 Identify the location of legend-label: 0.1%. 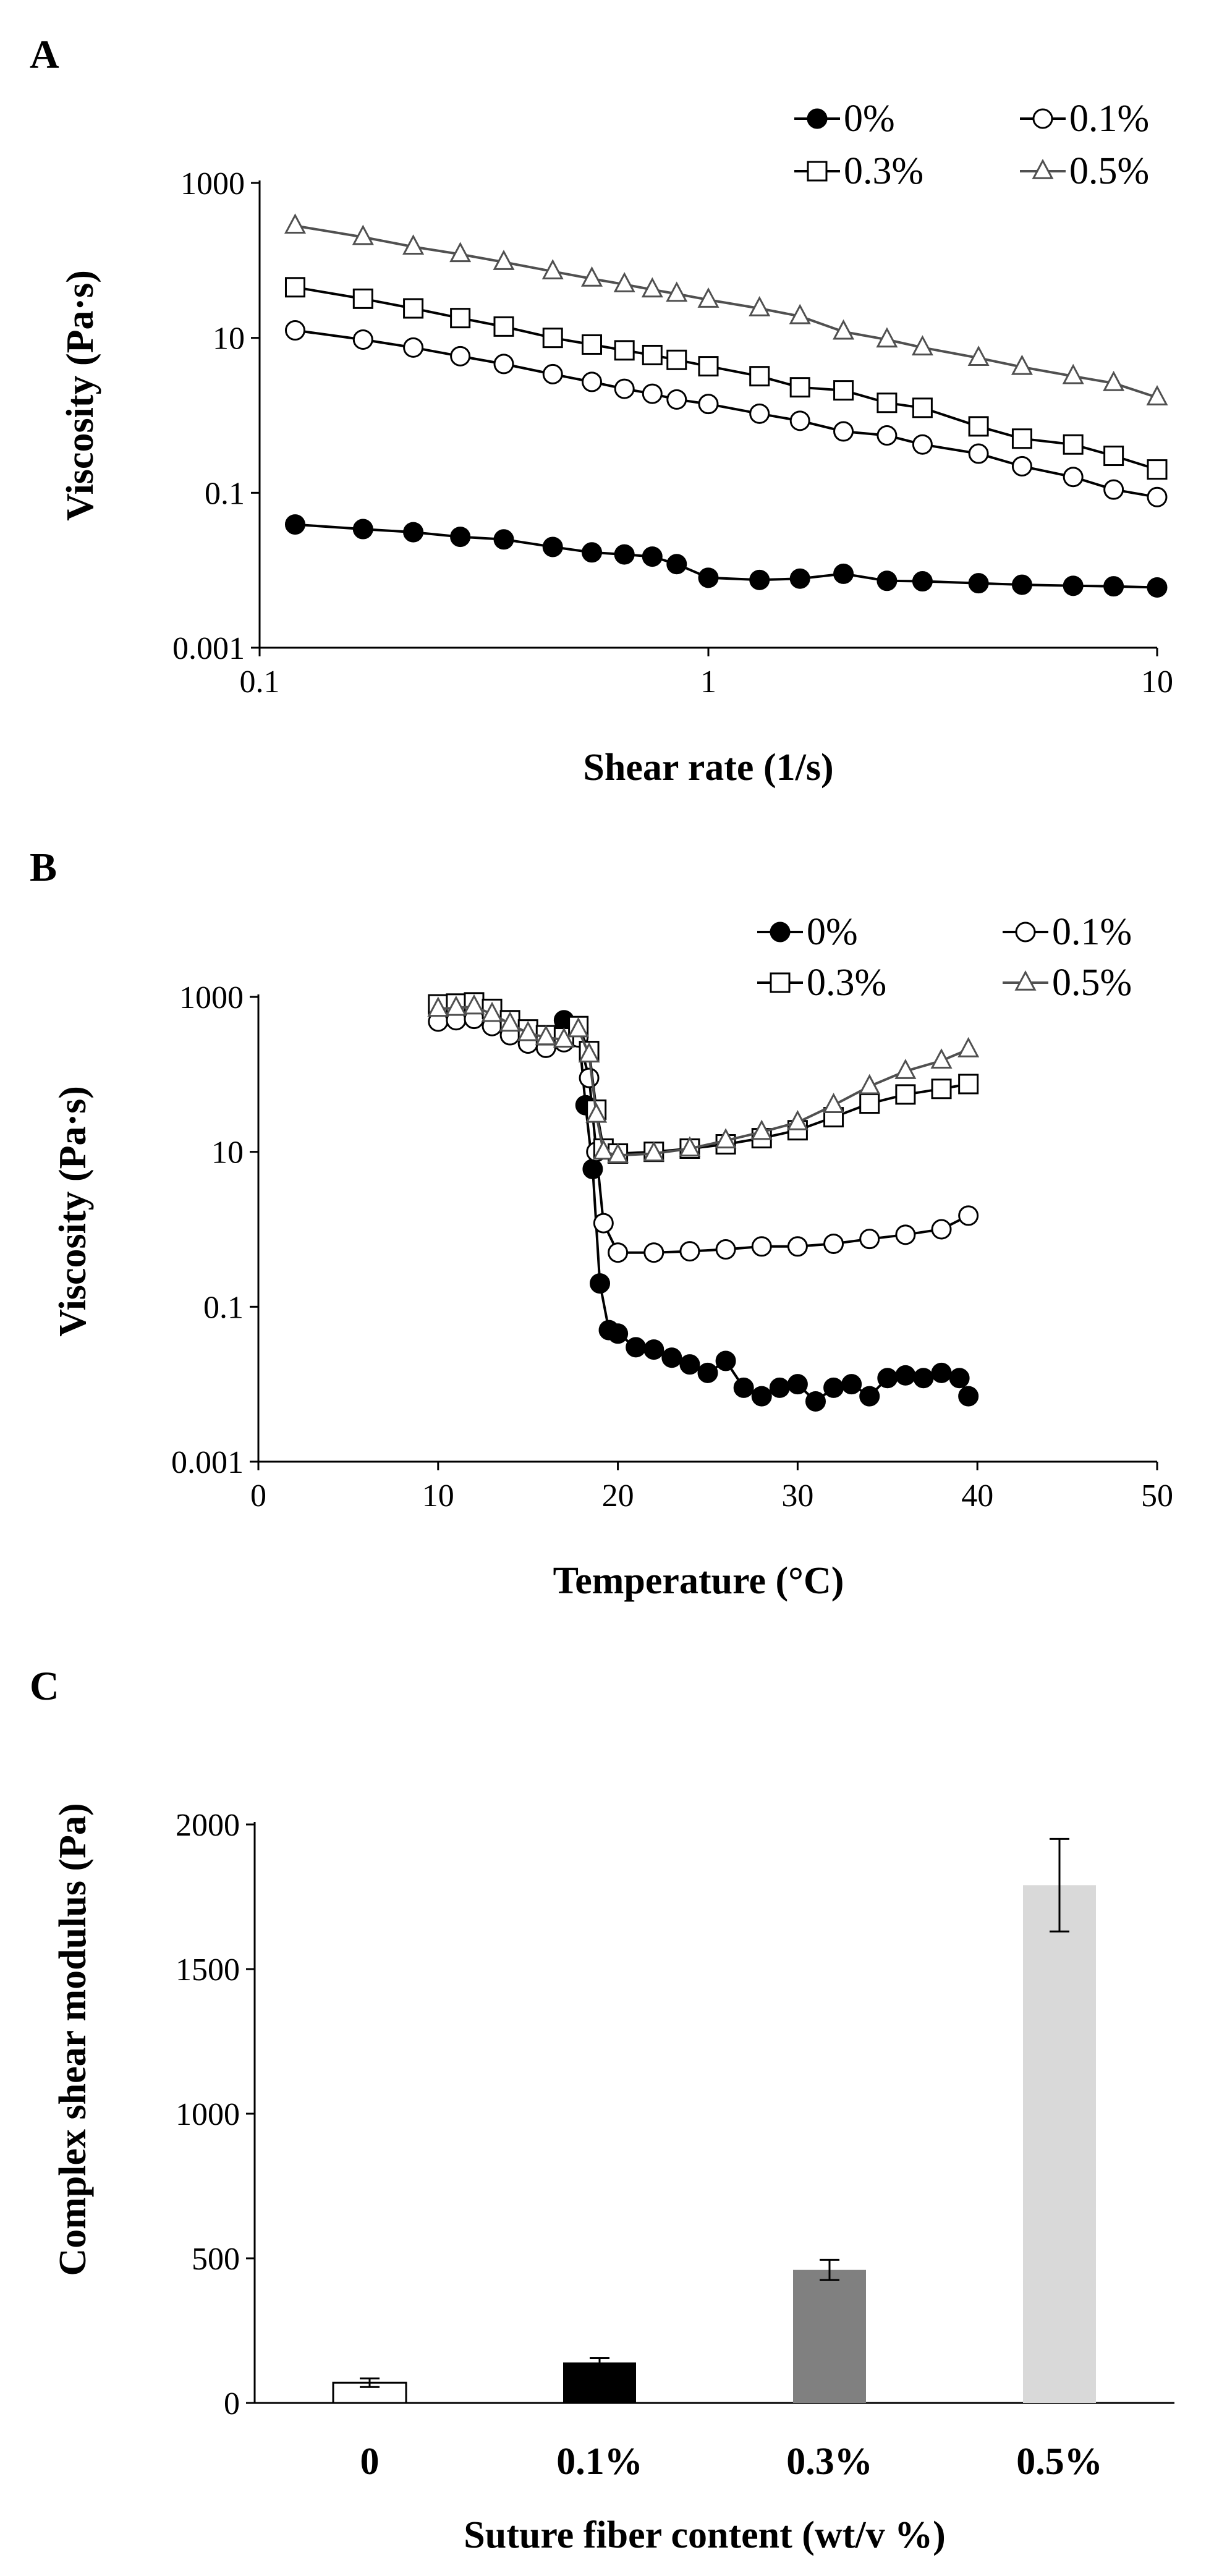
(1092, 932).